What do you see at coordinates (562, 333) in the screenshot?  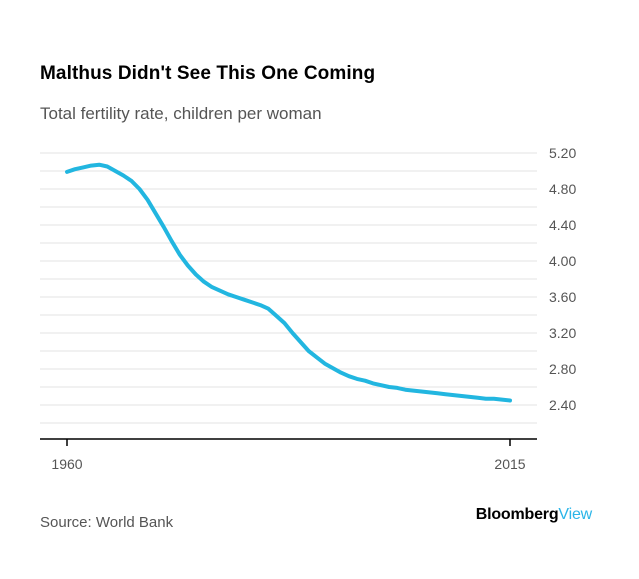 I see `y-tick-label: 3.20` at bounding box center [562, 333].